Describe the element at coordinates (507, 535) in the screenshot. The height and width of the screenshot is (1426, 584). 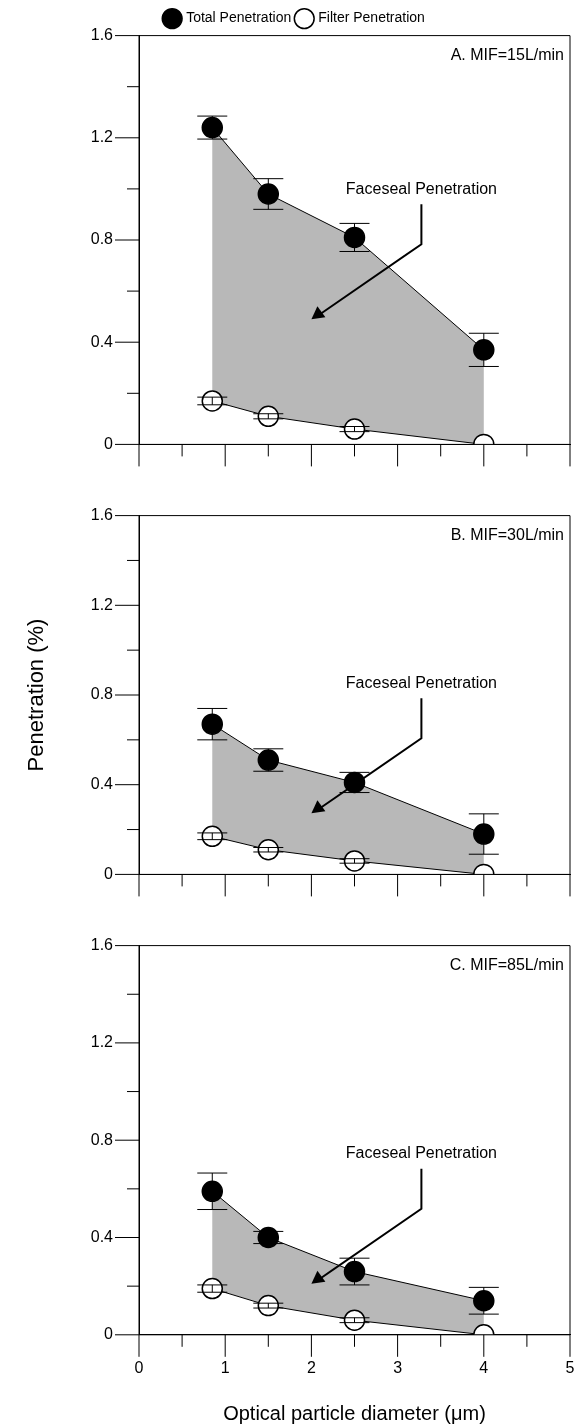
I see `annotation: B. MIF=30L/min` at that location.